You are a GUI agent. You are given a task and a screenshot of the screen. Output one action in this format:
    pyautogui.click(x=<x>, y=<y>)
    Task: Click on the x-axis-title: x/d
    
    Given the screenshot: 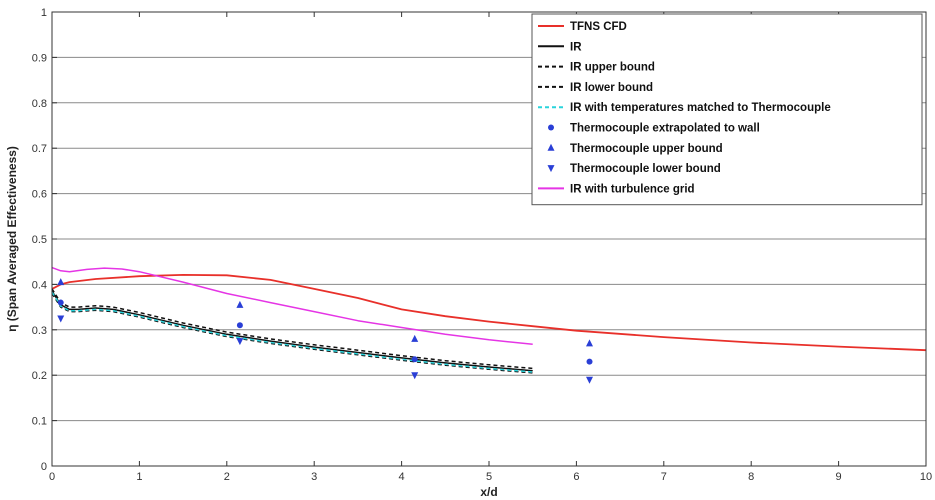 What is the action you would take?
    pyautogui.click(x=488, y=492)
    